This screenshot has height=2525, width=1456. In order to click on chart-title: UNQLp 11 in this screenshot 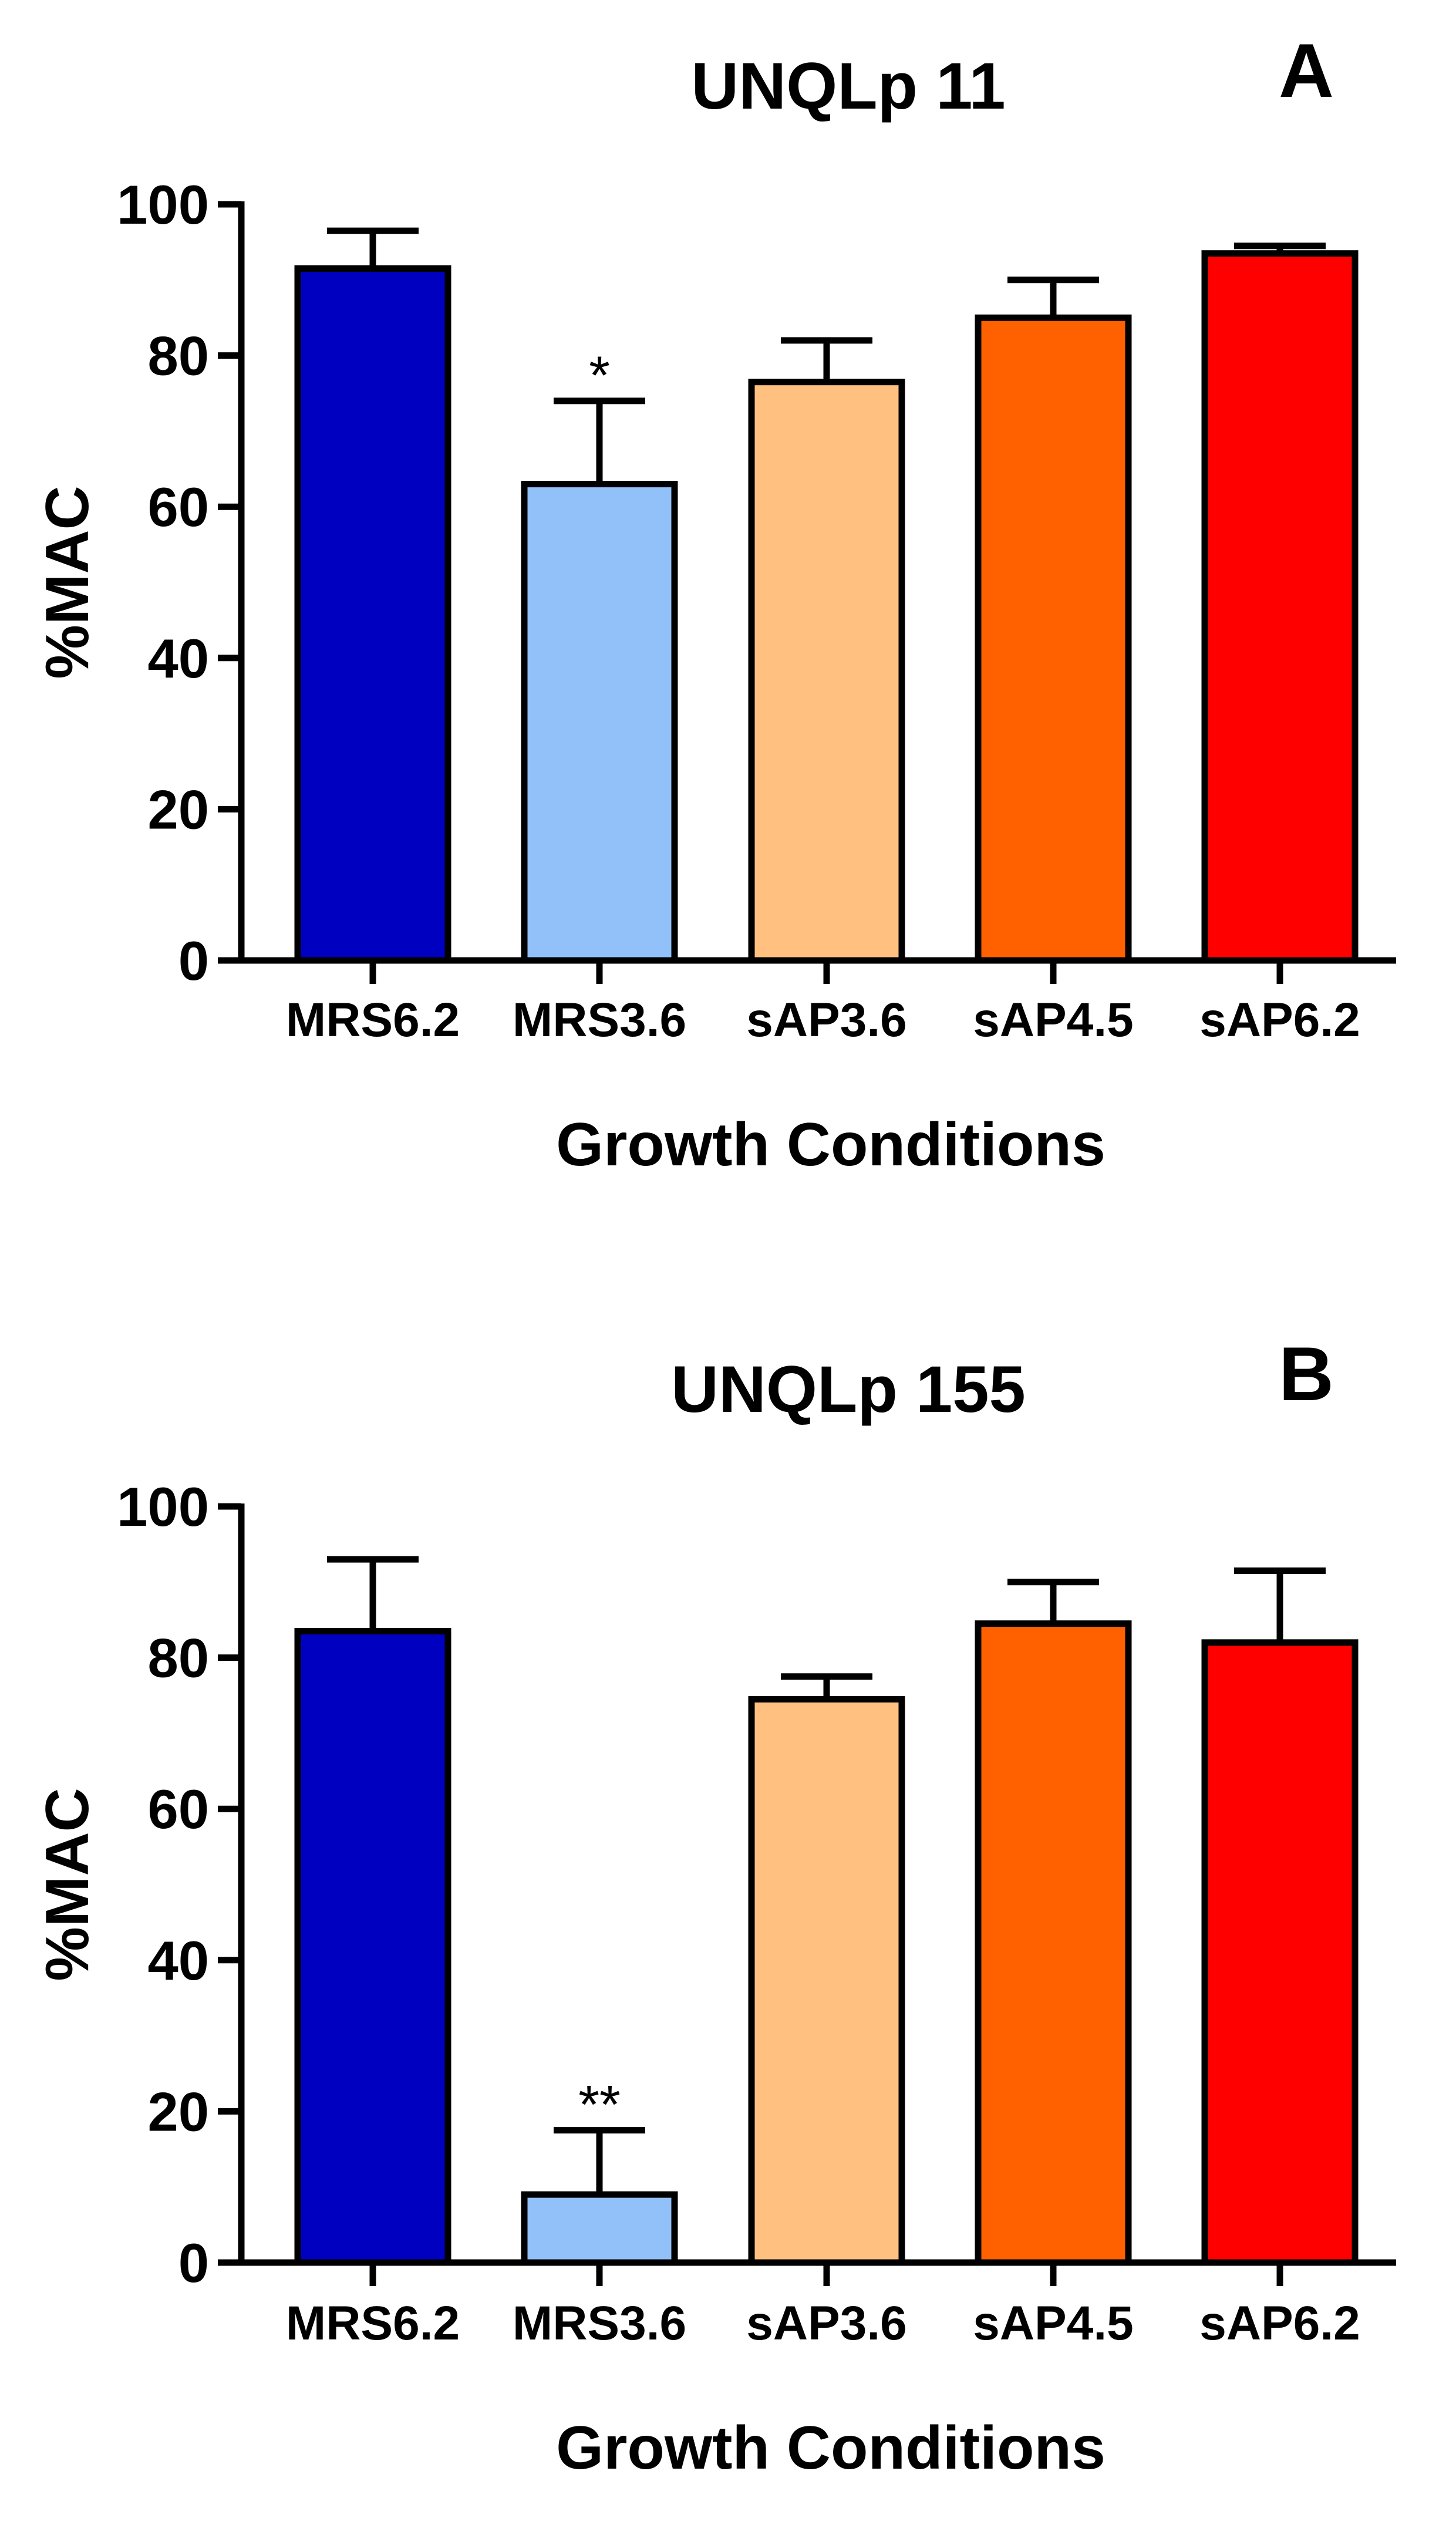, I will do `click(848, 86)`.